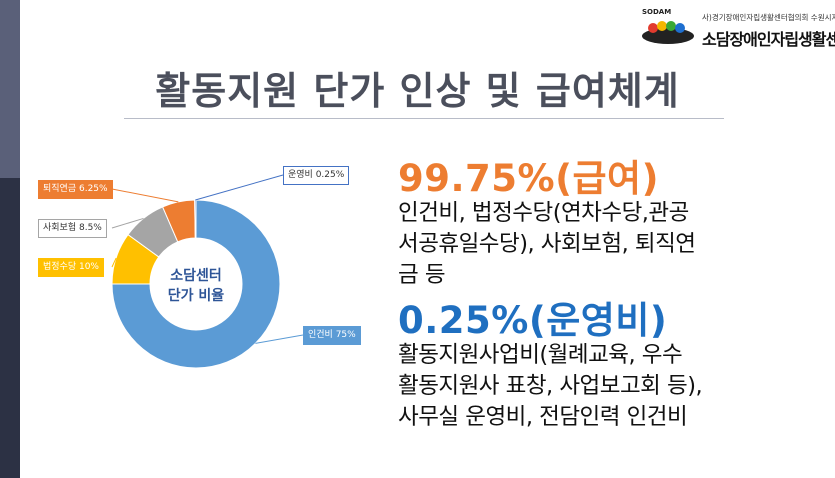  I want to click on operating-line-3: 사무실 운영비, 전담인력 인건비, so click(543, 417).